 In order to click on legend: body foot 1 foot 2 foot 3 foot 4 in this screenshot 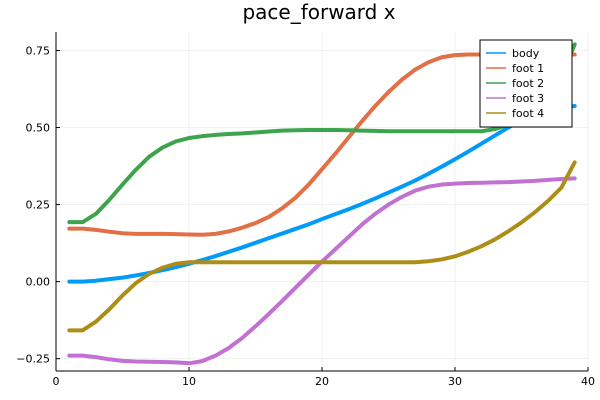, I will do `click(526, 83)`.